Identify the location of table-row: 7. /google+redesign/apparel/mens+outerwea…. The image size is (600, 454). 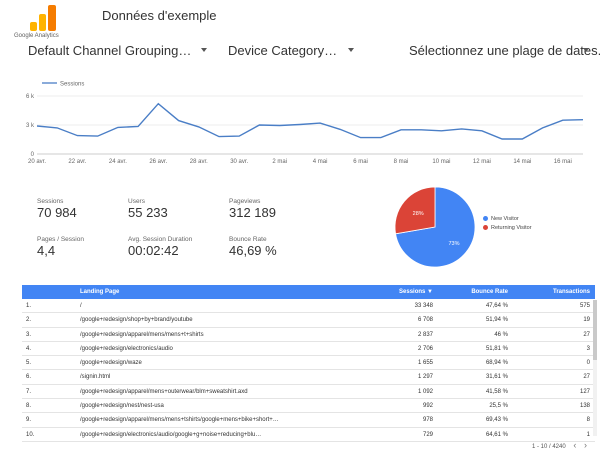
(308, 392).